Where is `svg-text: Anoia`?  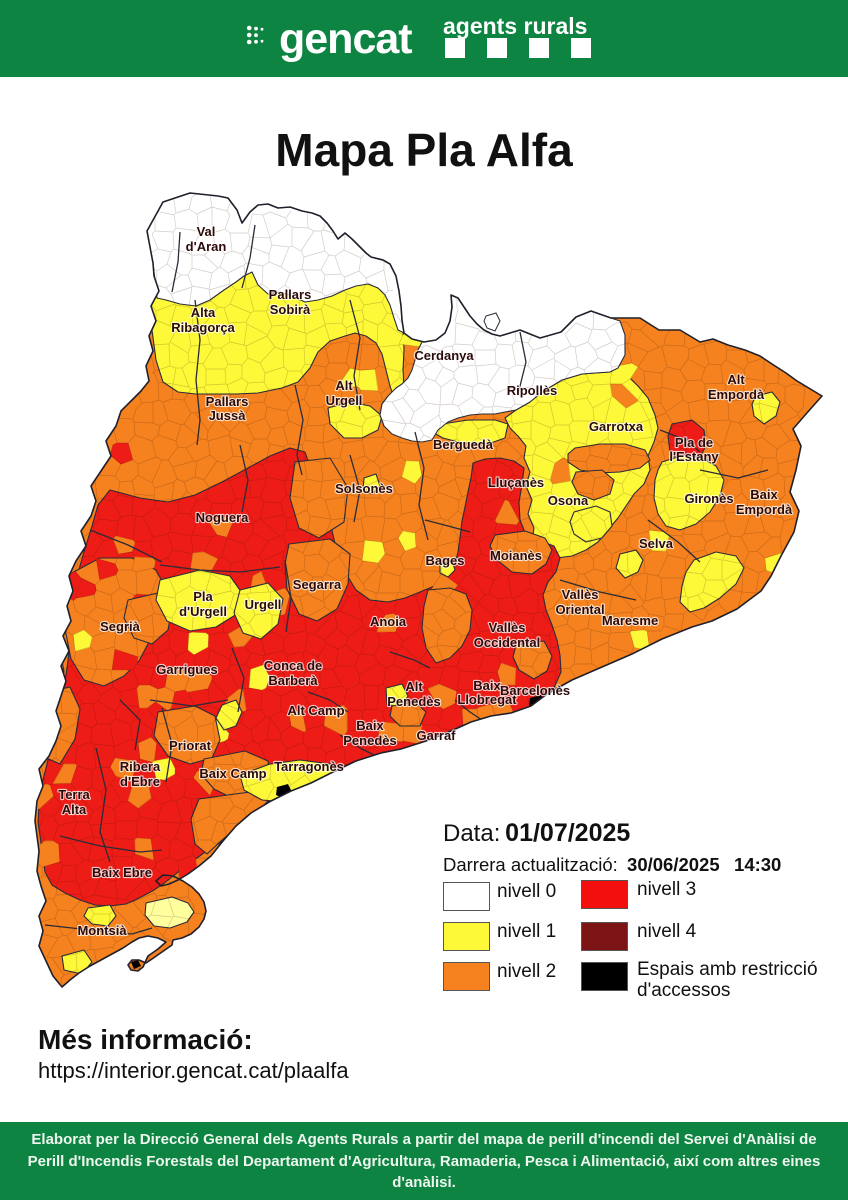
svg-text: Anoia is located at coordinates (388, 621).